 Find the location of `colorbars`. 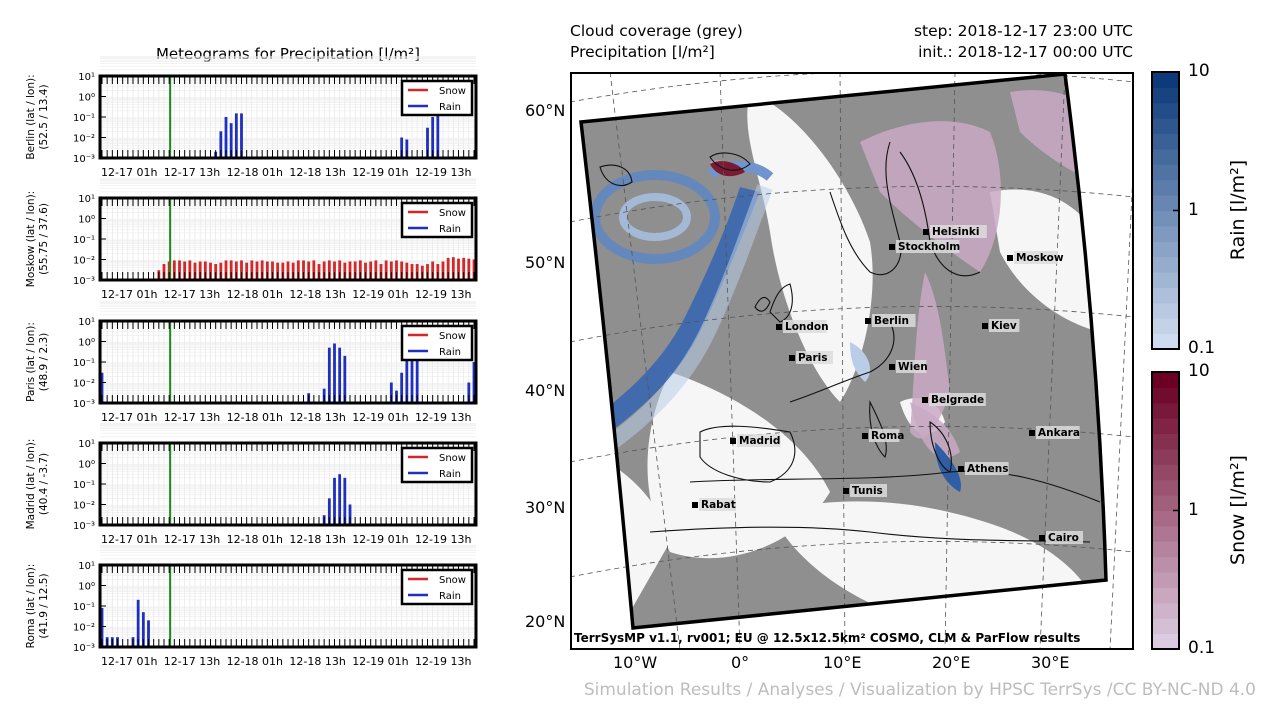

colorbars is located at coordinates (1165, 360).